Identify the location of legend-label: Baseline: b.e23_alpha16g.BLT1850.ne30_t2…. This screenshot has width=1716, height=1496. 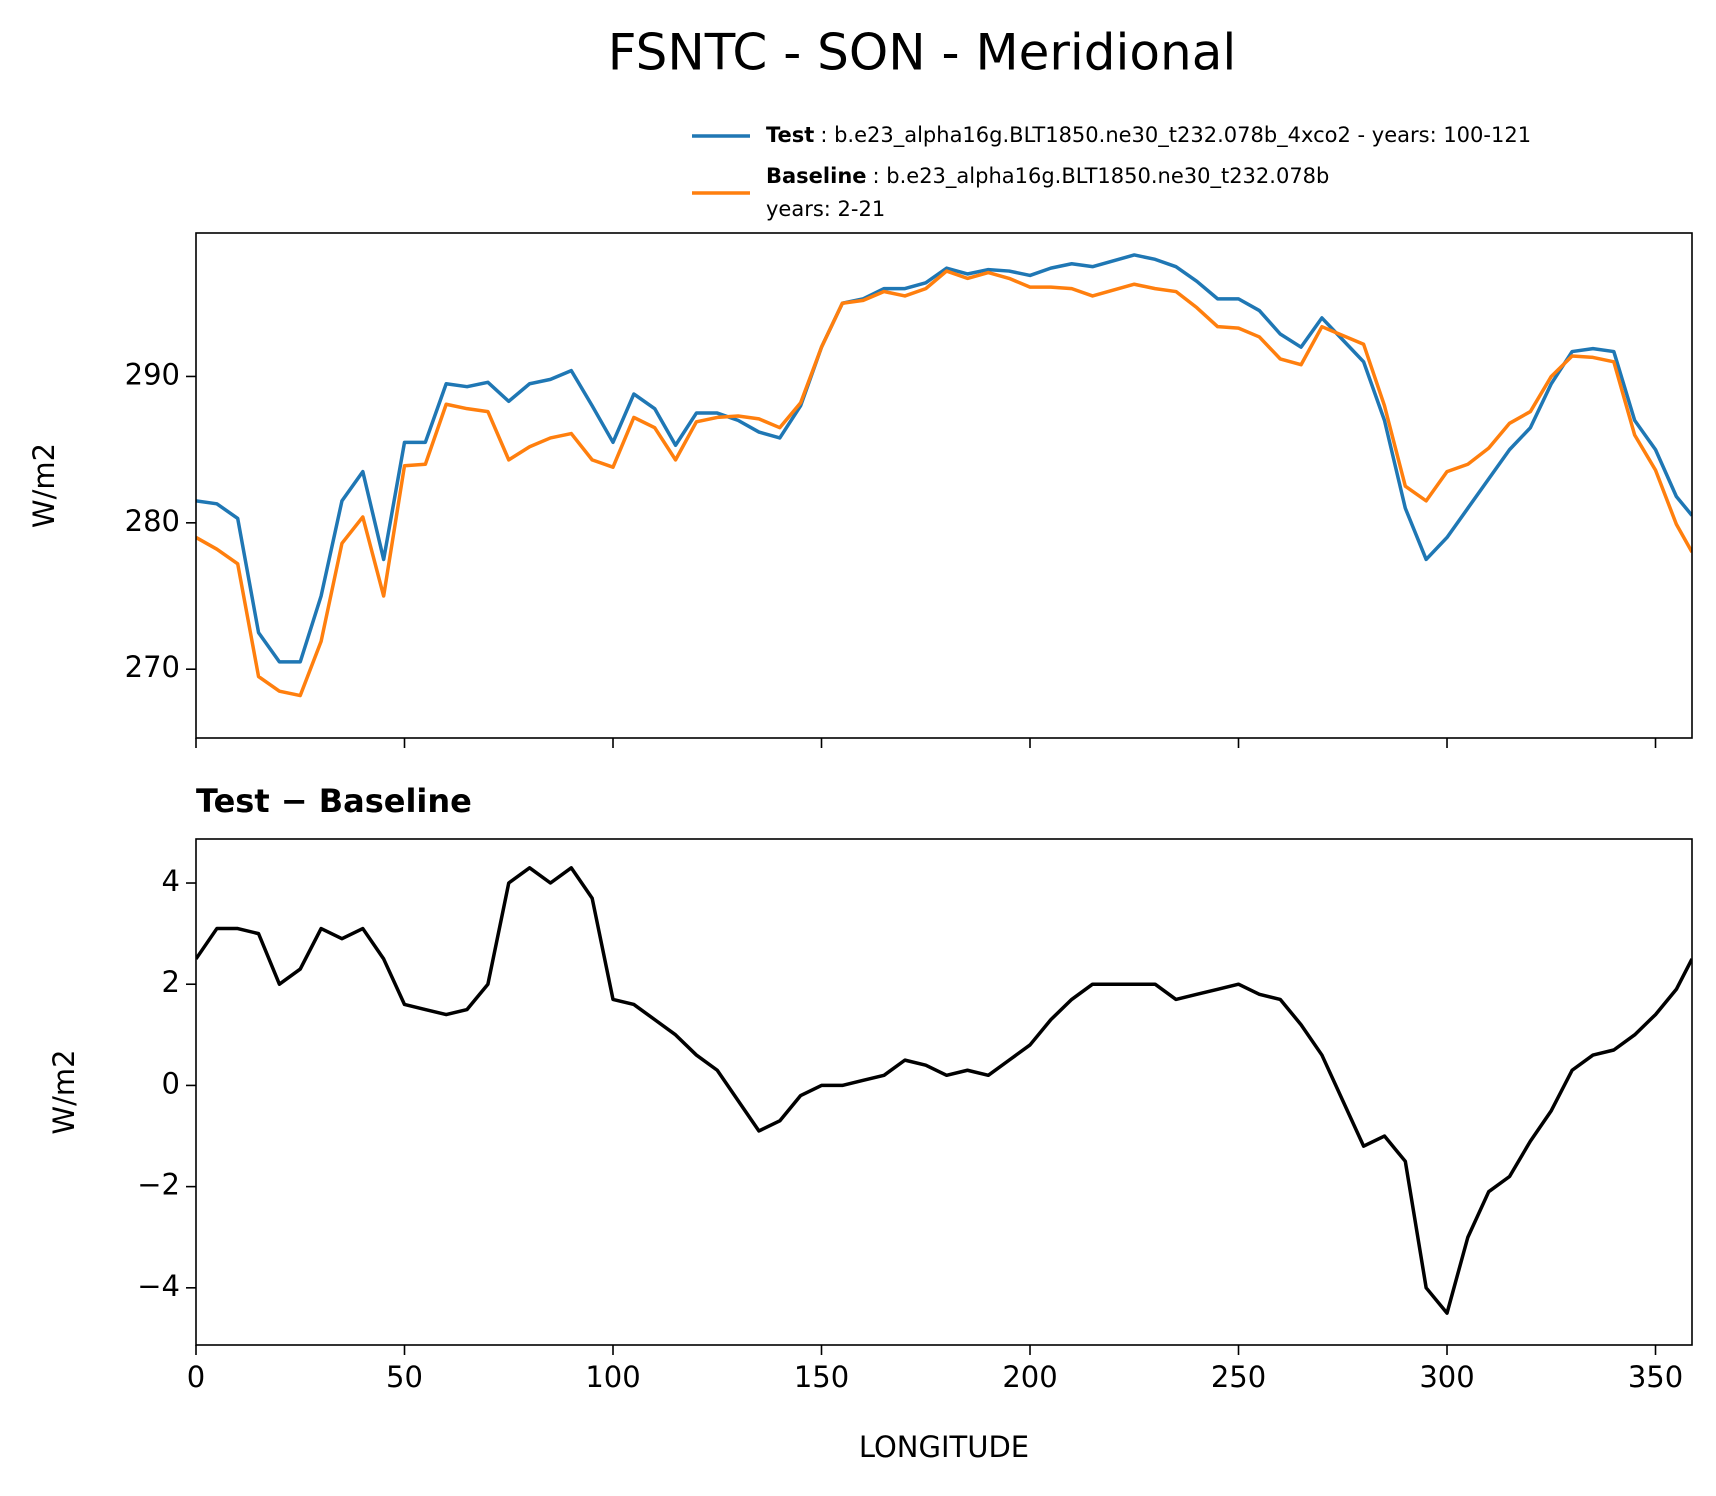
(1047, 176).